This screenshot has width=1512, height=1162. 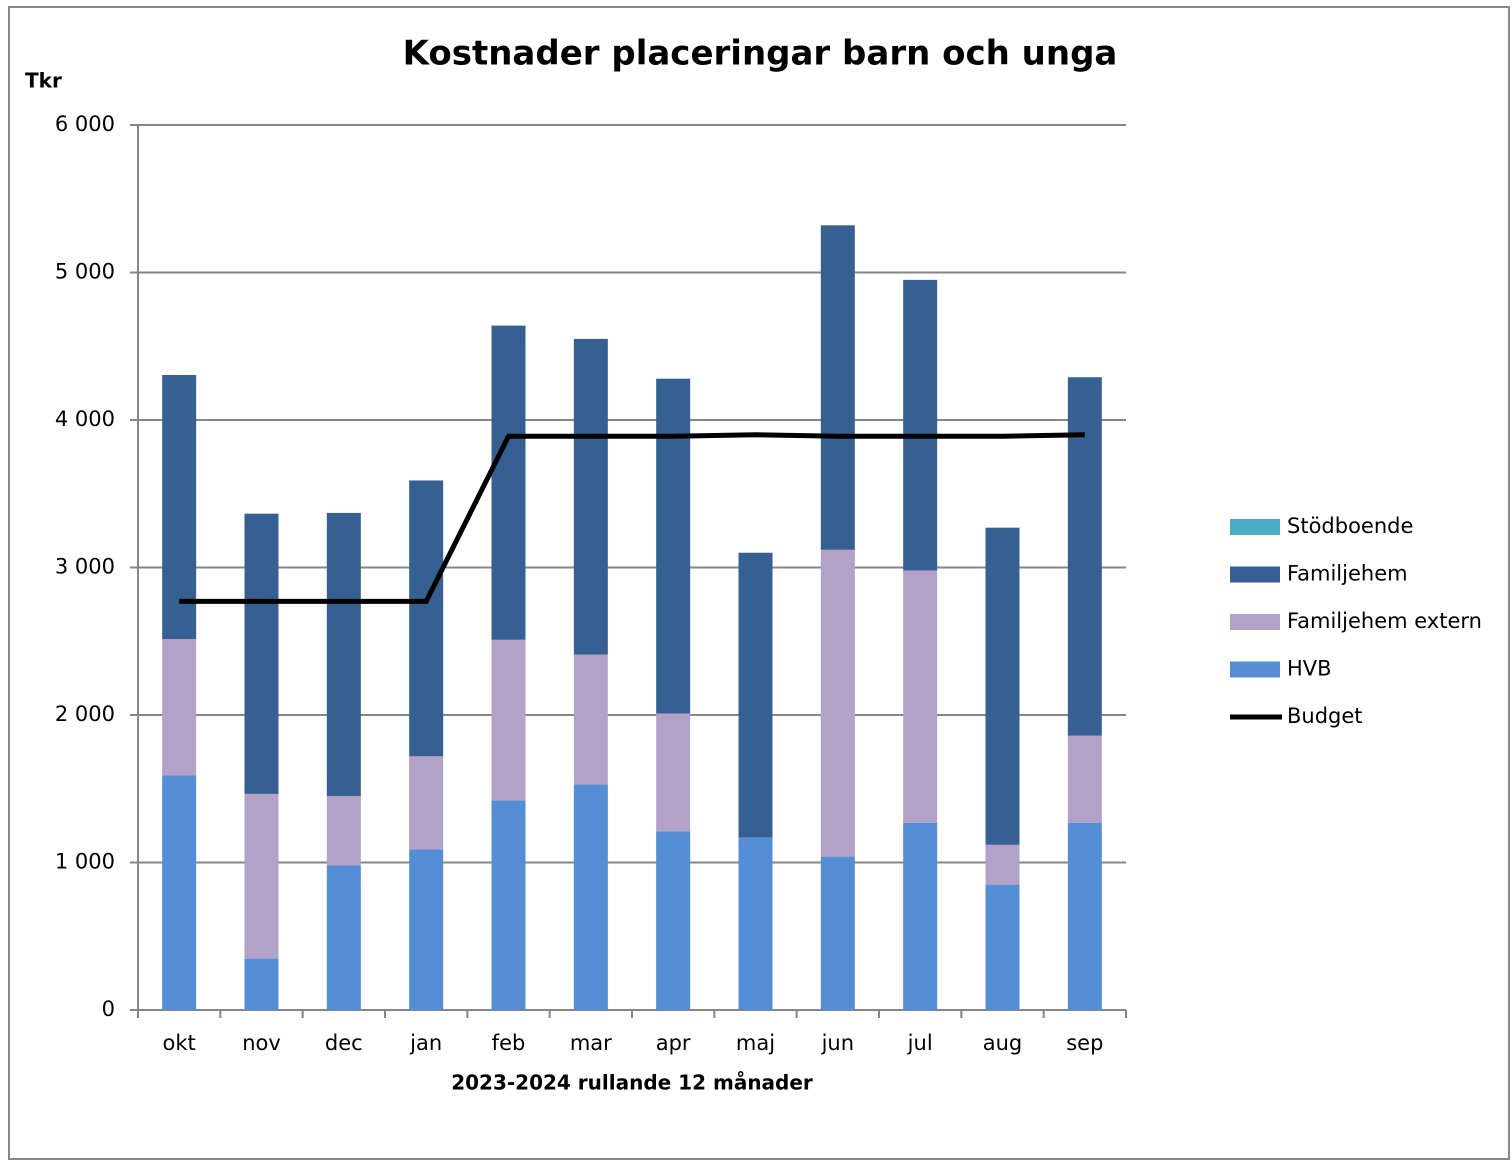 What do you see at coordinates (673, 1043) in the screenshot?
I see `x-tick-label: apr` at bounding box center [673, 1043].